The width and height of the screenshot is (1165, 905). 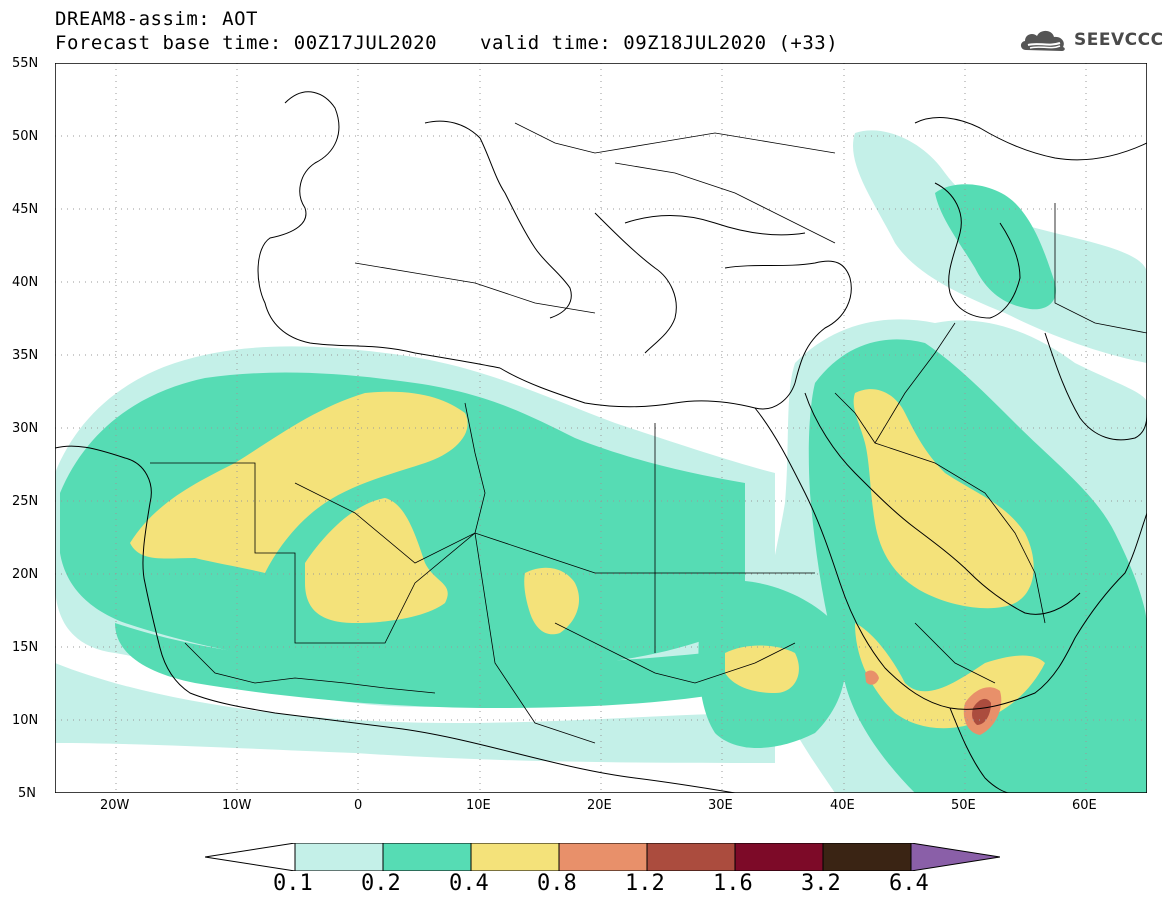 I want to click on aot-0.2-sahel, so click(x=445, y=665).